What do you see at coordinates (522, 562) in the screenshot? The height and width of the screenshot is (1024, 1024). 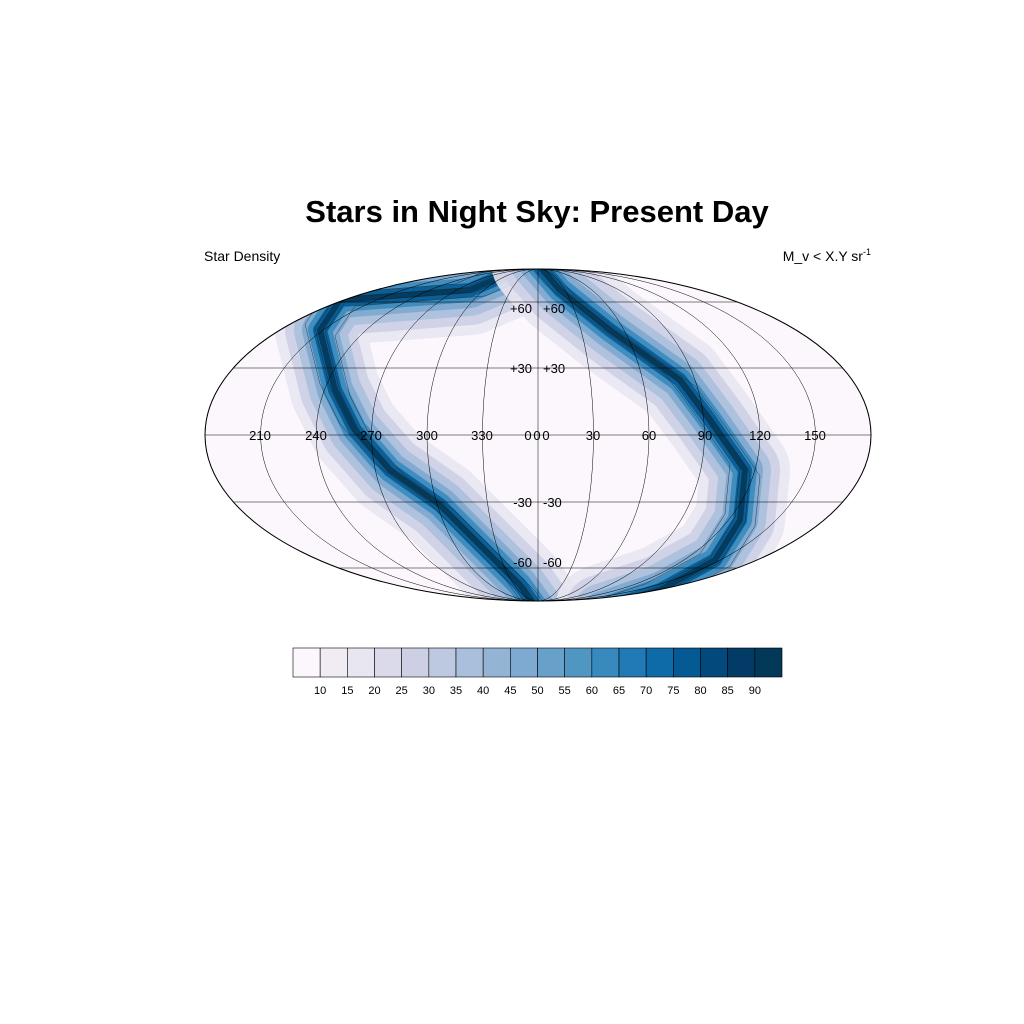 I see `latitude-label-left: -60` at bounding box center [522, 562].